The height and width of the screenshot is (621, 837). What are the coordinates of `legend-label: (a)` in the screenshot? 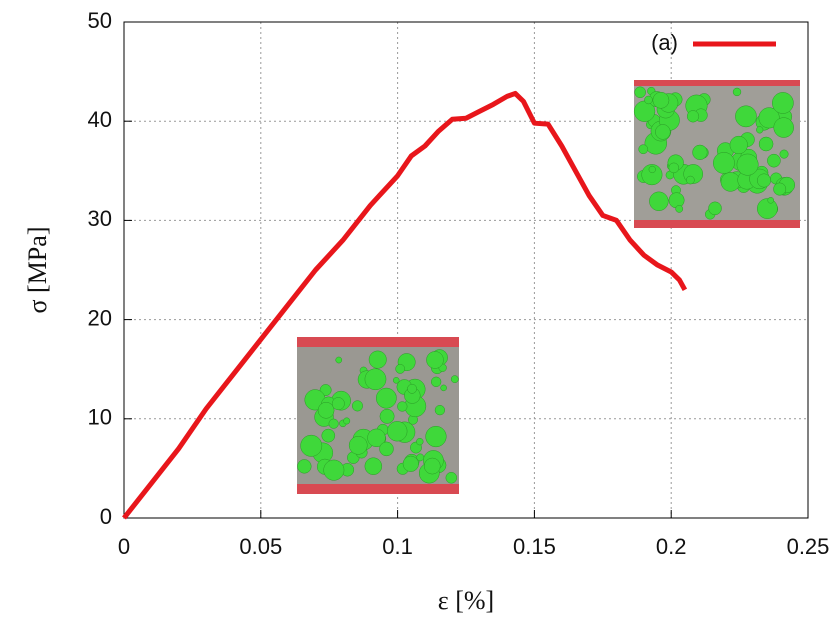 It's located at (664, 42).